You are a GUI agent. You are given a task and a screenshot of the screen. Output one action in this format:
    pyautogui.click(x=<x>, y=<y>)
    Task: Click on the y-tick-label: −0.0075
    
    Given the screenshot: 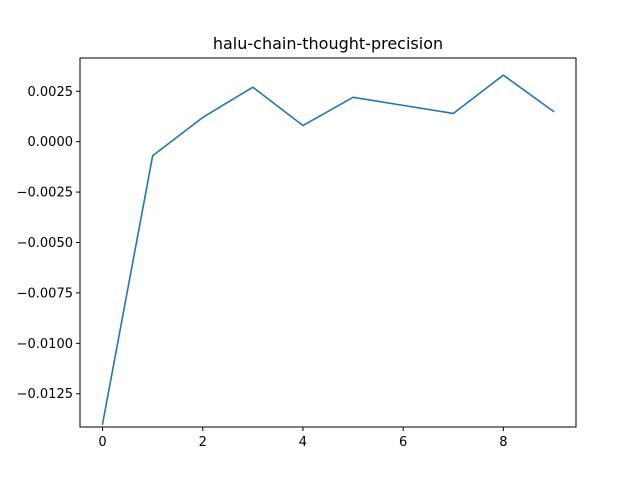 What is the action you would take?
    pyautogui.click(x=45, y=293)
    